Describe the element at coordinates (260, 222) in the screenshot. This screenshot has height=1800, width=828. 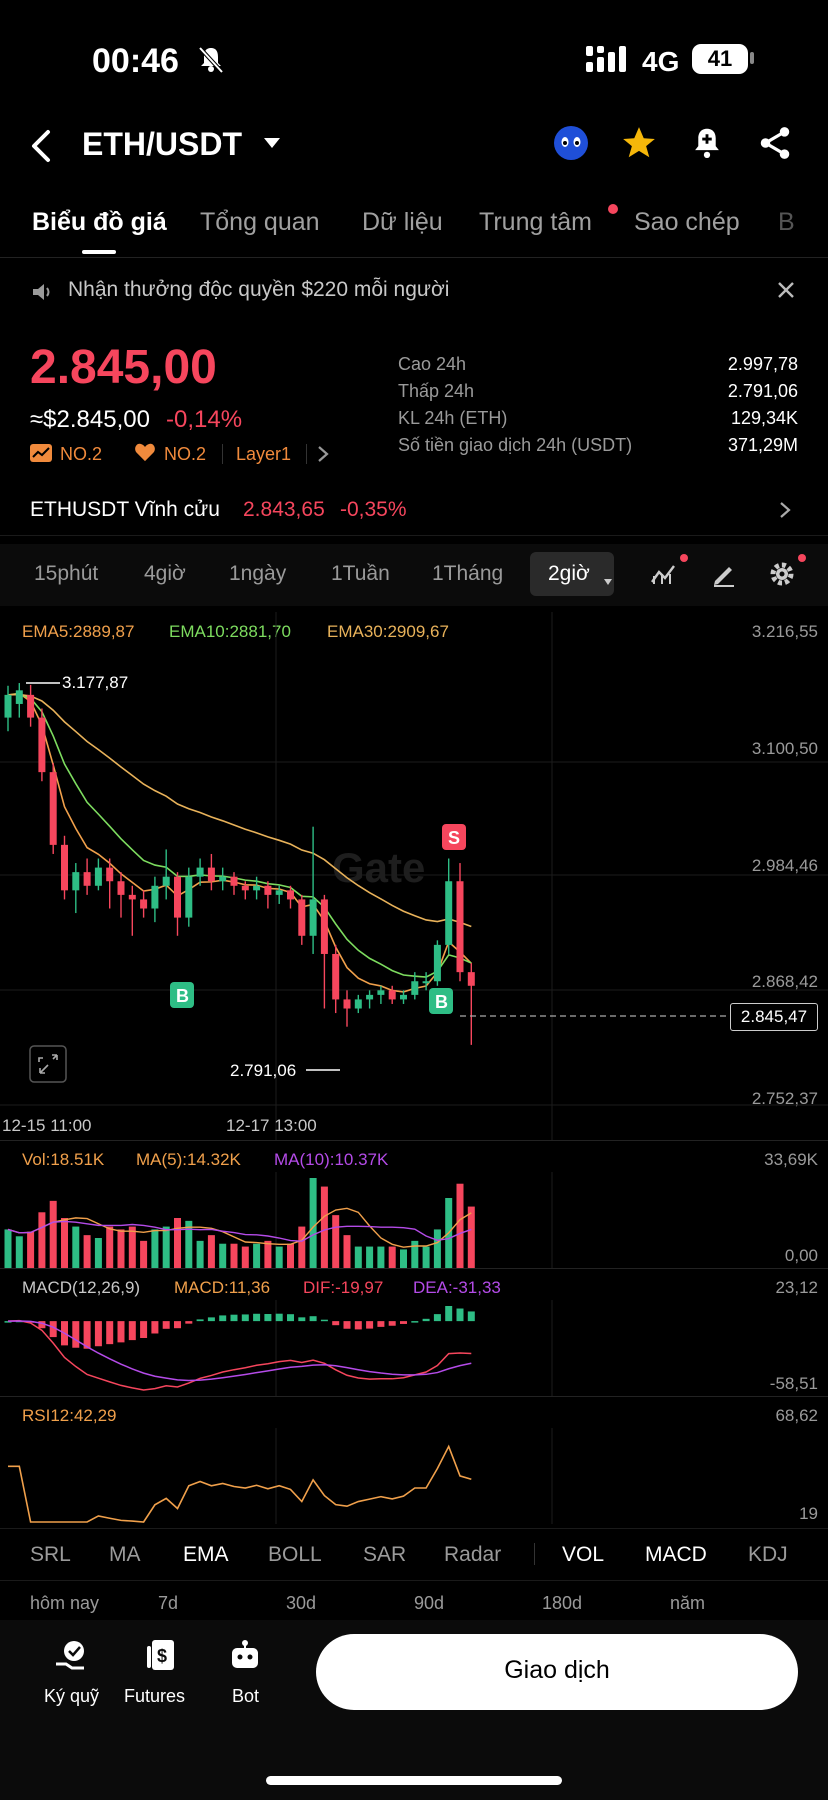
I see `tab-overview: Tổng quan` at that location.